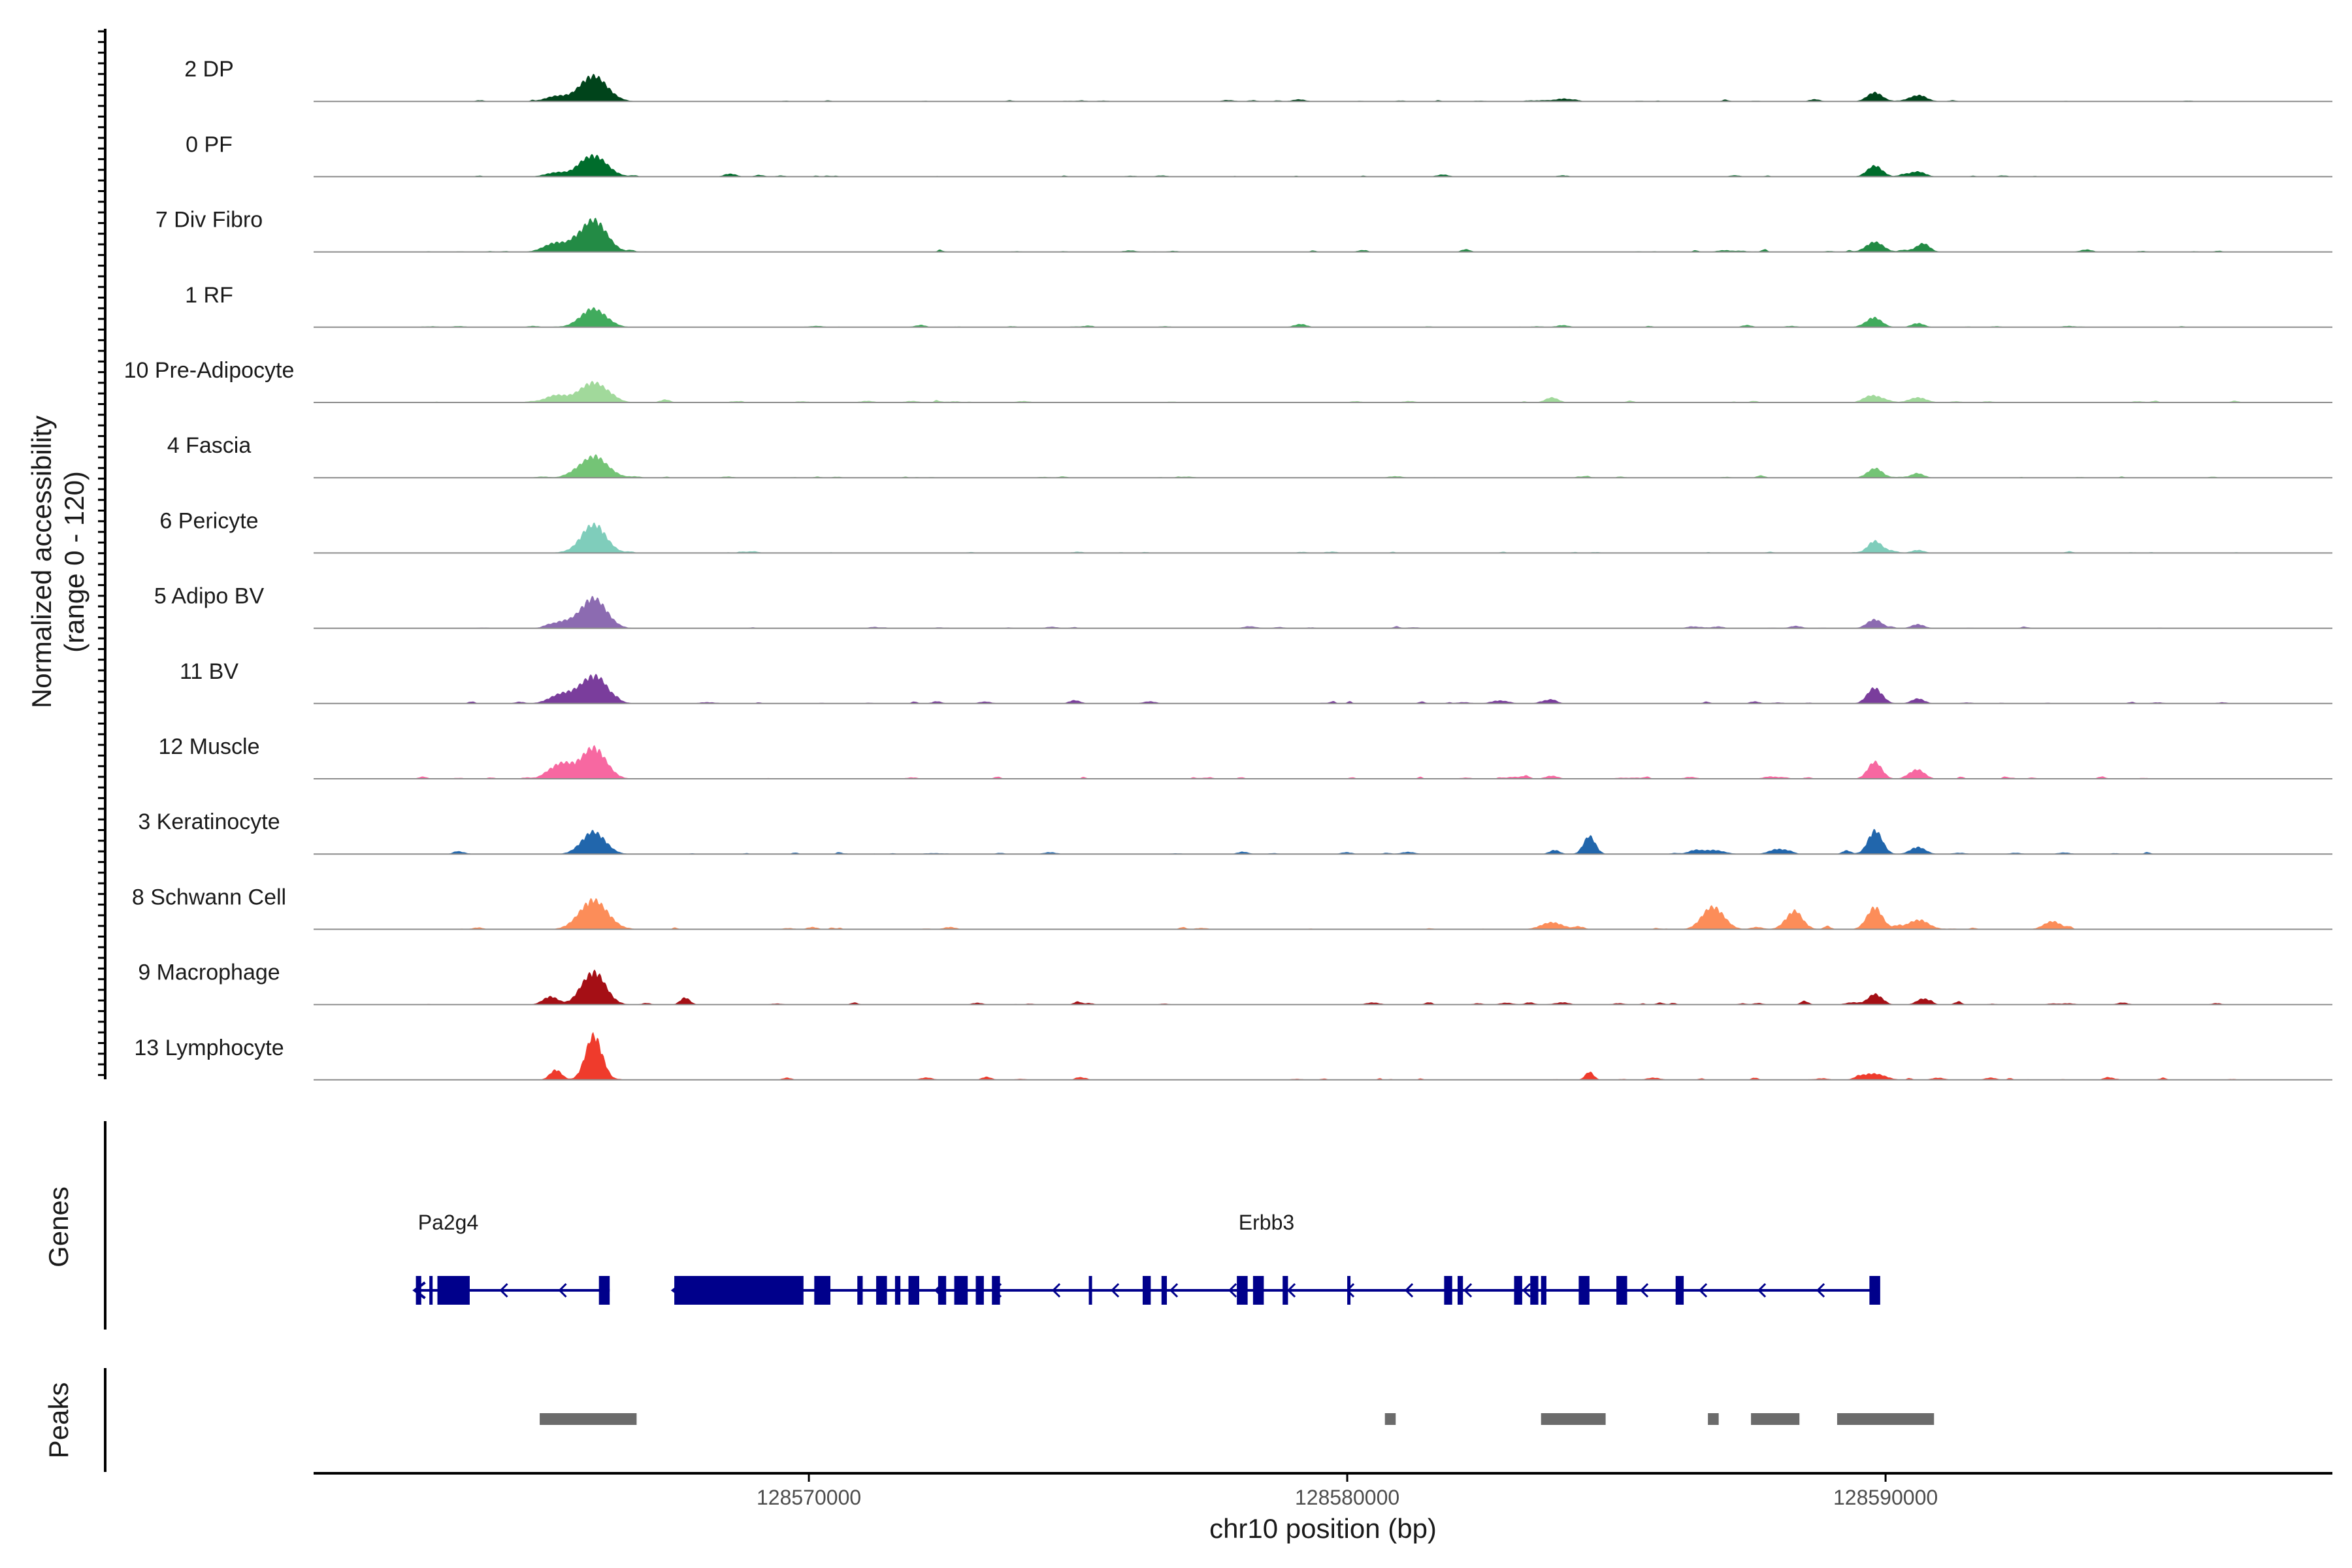 The image size is (2352, 1568). I want to click on track-9-macrophage: 9 Macrophage, so click(1235, 982).